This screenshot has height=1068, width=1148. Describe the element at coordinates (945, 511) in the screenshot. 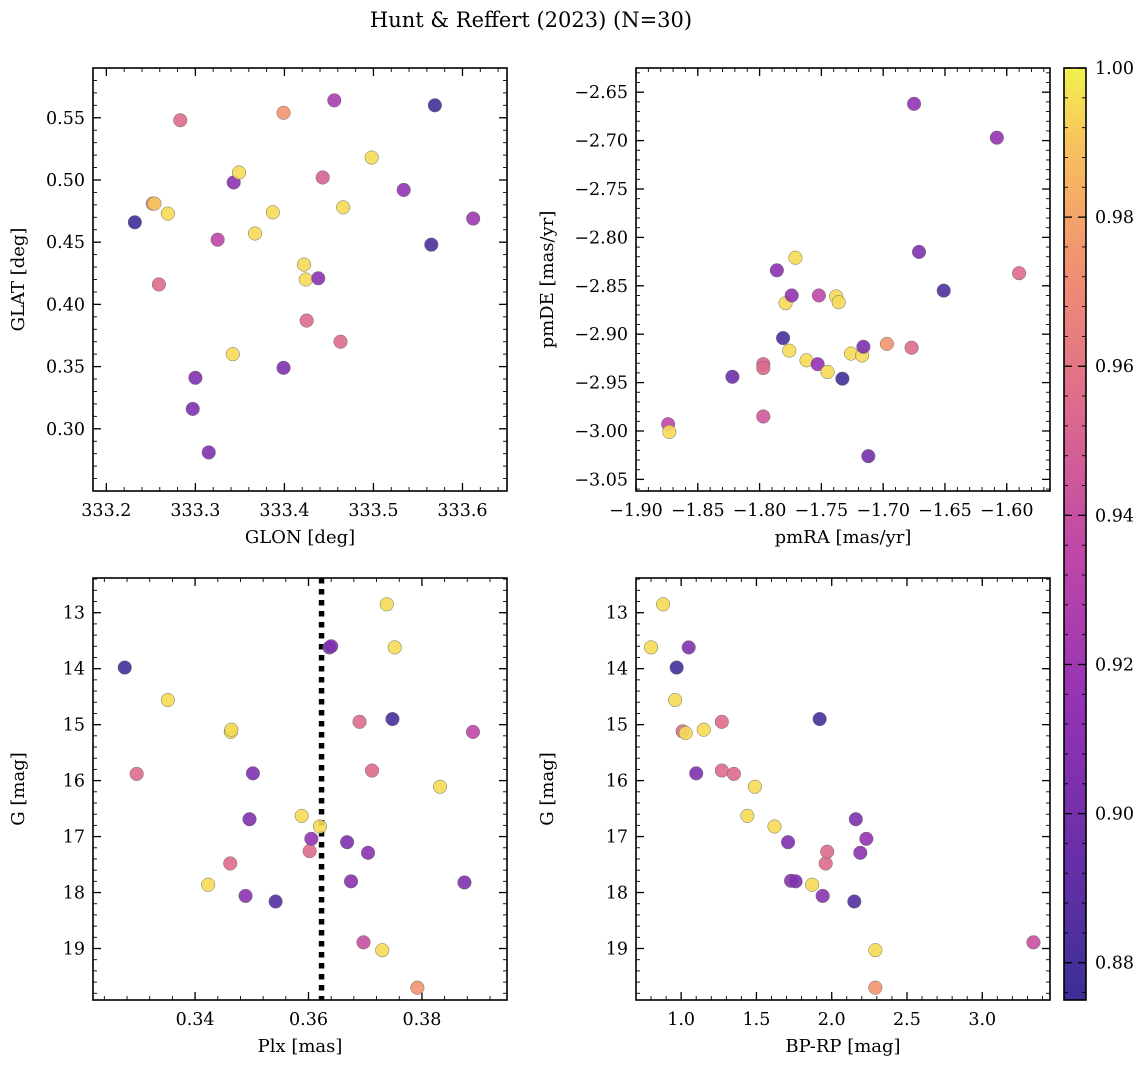

I see `x-tick-label: −1.65` at that location.